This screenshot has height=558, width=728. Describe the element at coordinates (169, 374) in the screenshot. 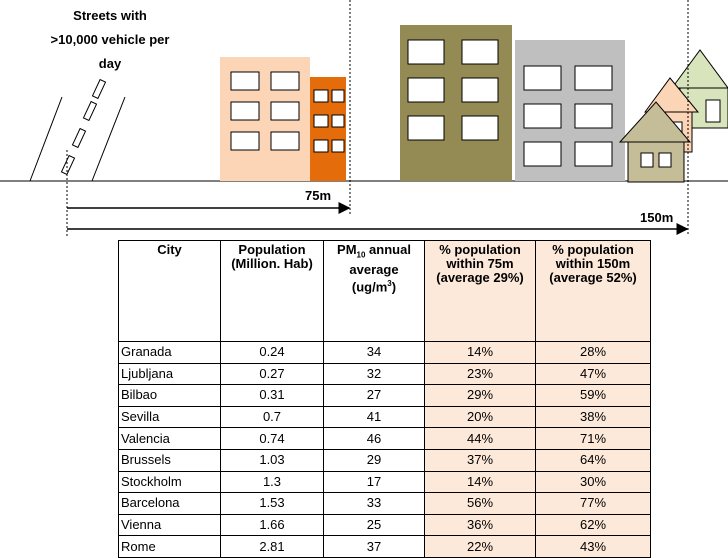

I see `table-cell: Ljubljana` at that location.